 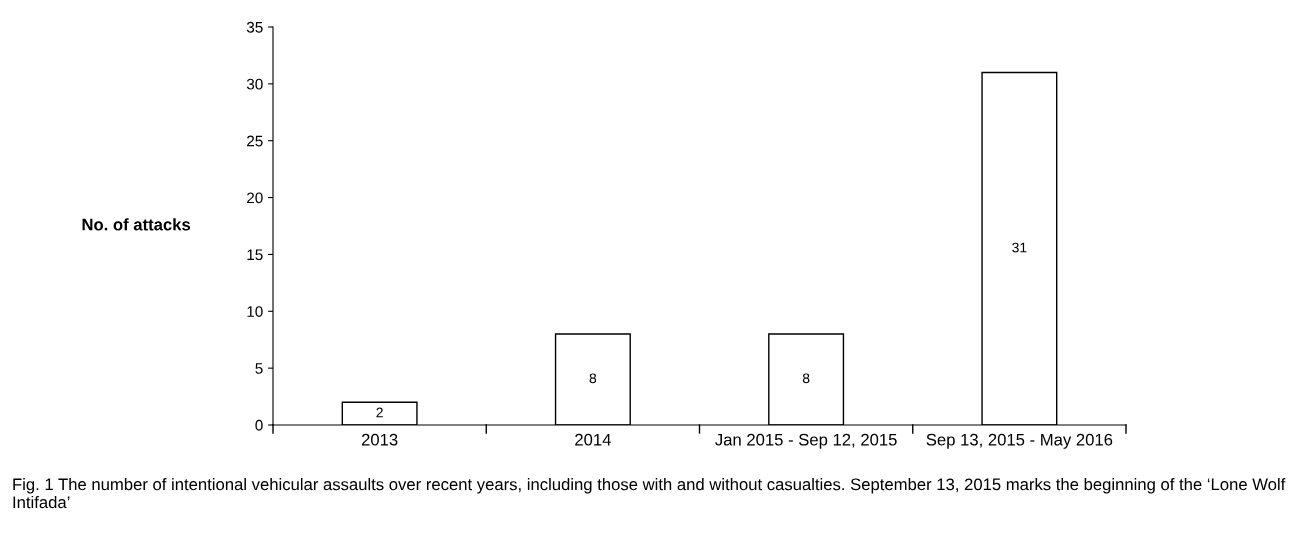 What do you see at coordinates (254, 84) in the screenshot?
I see `y-tick-label: 30` at bounding box center [254, 84].